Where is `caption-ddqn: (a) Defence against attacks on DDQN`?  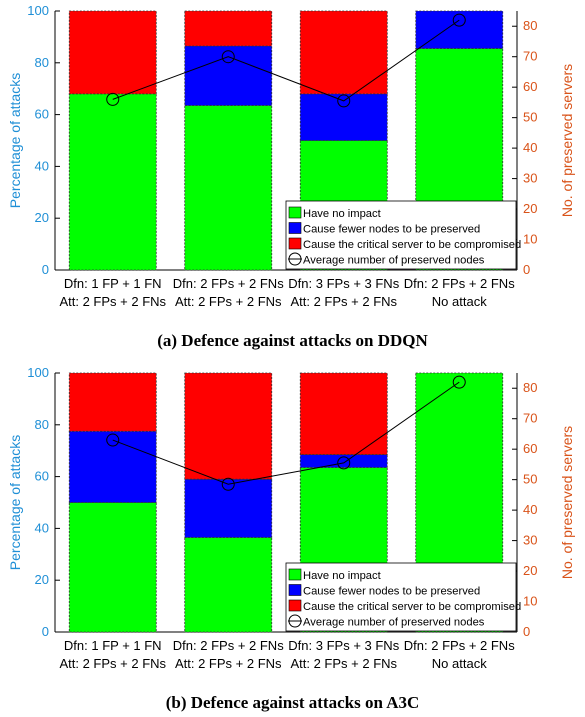 caption-ddqn: (a) Defence against attacks on DDQN is located at coordinates (292, 340).